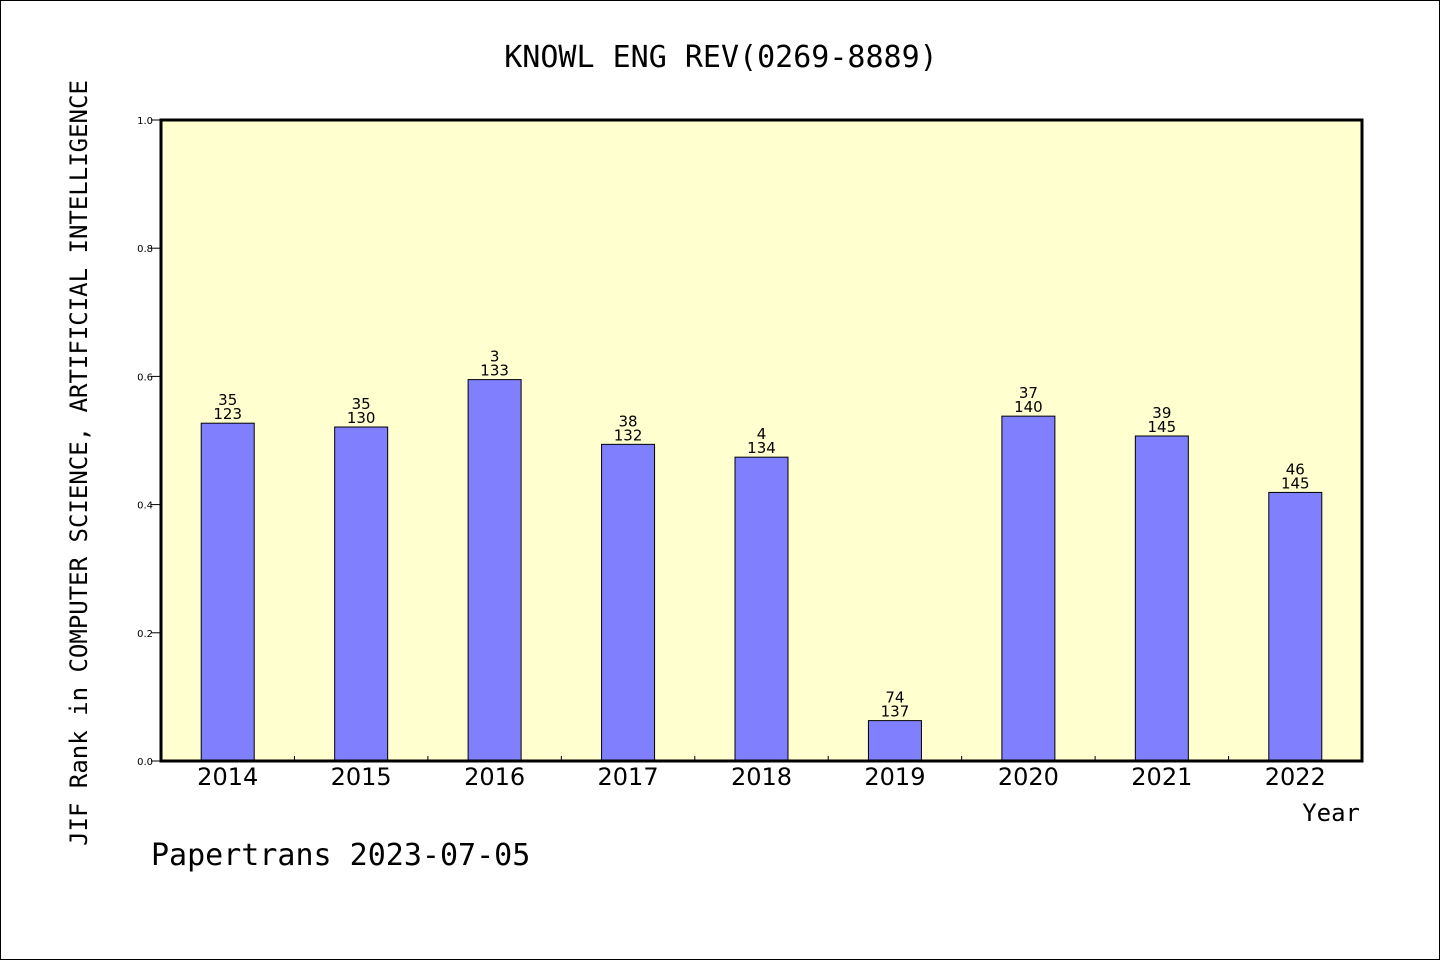 The image size is (1440, 960). What do you see at coordinates (1331, 813) in the screenshot?
I see `x-axis-label: Year` at bounding box center [1331, 813].